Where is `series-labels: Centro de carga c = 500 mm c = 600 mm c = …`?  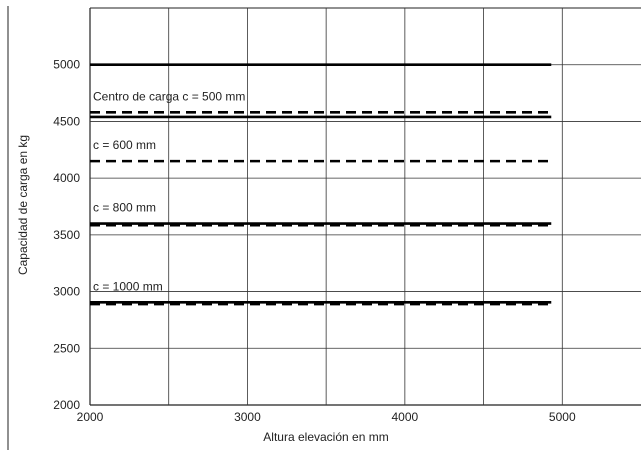 series-labels: Centro de carga c = 500 mm c = 600 mm c = … is located at coordinates (169, 191).